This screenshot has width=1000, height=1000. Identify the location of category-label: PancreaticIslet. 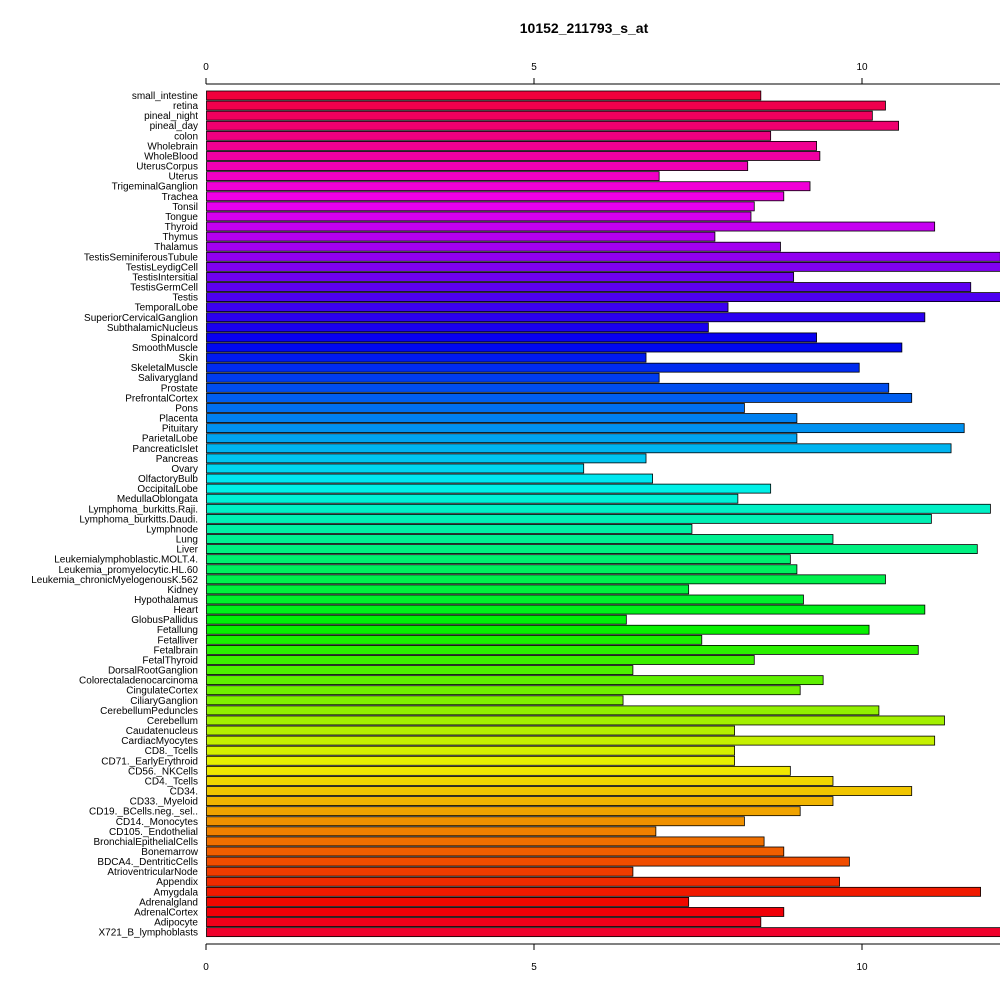
(165, 449).